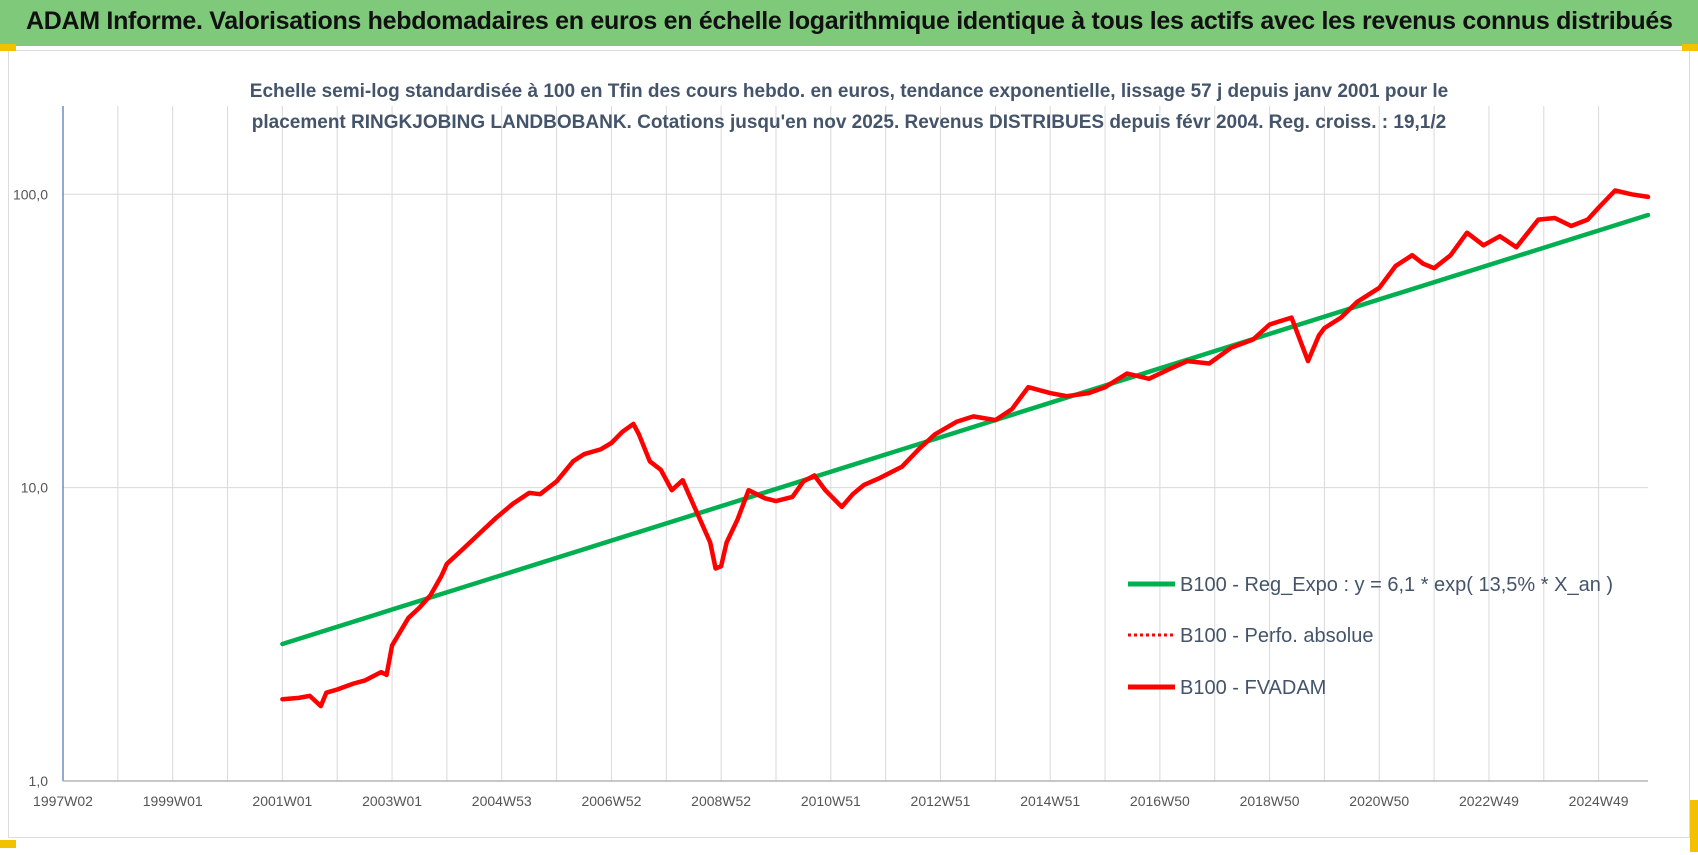 The image size is (1698, 855). Describe the element at coordinates (502, 801) in the screenshot. I see `x-tick-label: 2004W53` at that location.